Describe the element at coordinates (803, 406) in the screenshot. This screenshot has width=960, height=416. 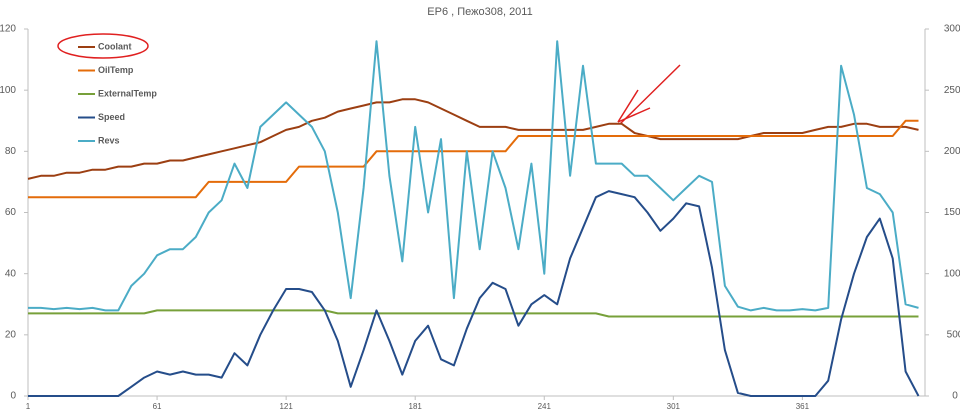
I see `x-tick-label: 361` at that location.